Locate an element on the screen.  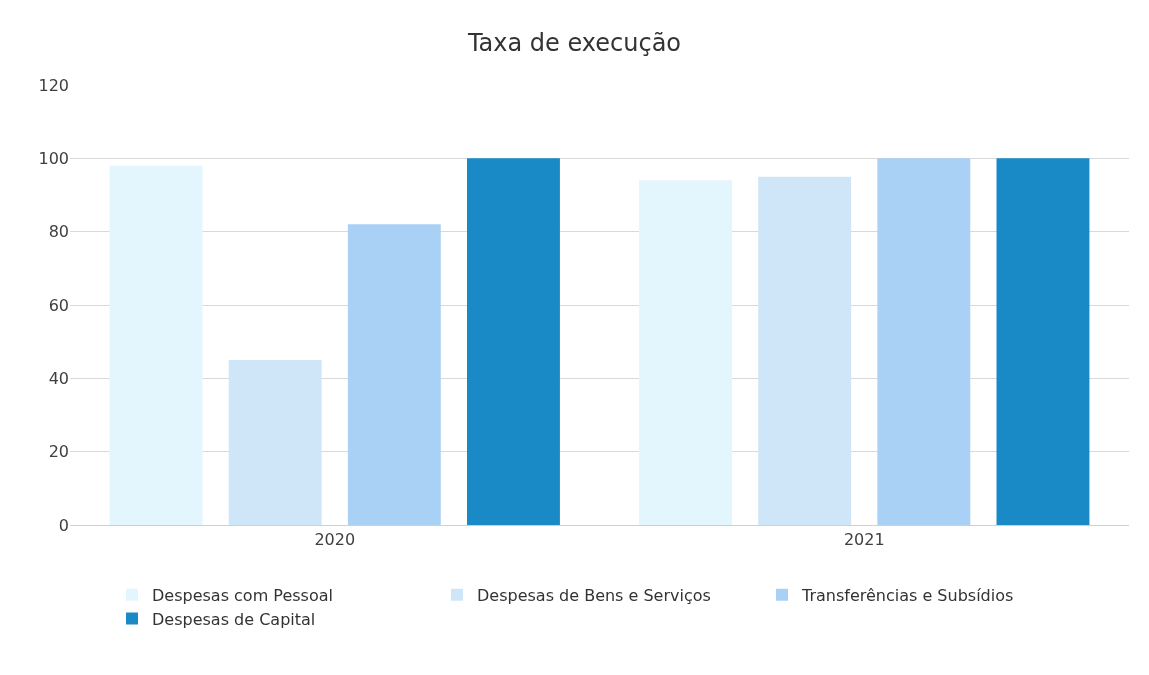
y-tick-label: 40 is located at coordinates (58, 378).